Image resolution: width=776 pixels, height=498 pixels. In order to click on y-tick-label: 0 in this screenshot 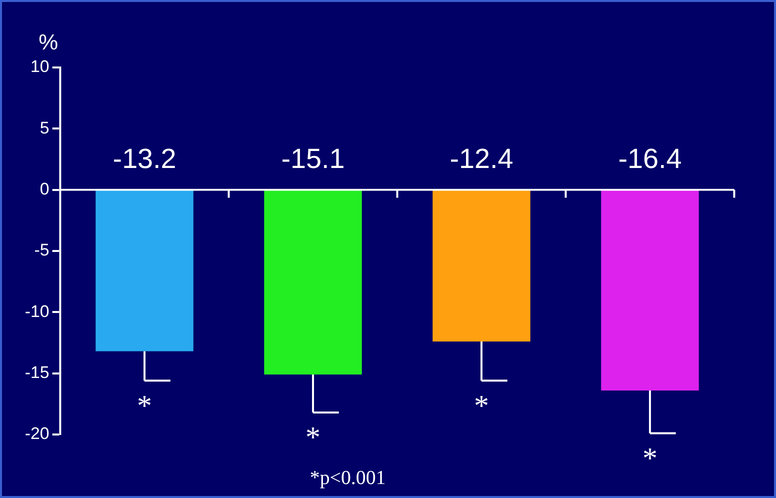, I will do `click(45, 188)`.